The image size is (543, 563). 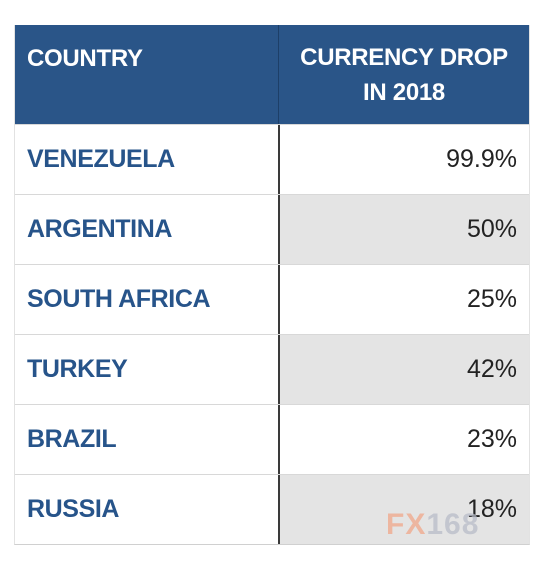 What do you see at coordinates (406, 524) in the screenshot?
I see `watermark-prefix: FX` at bounding box center [406, 524].